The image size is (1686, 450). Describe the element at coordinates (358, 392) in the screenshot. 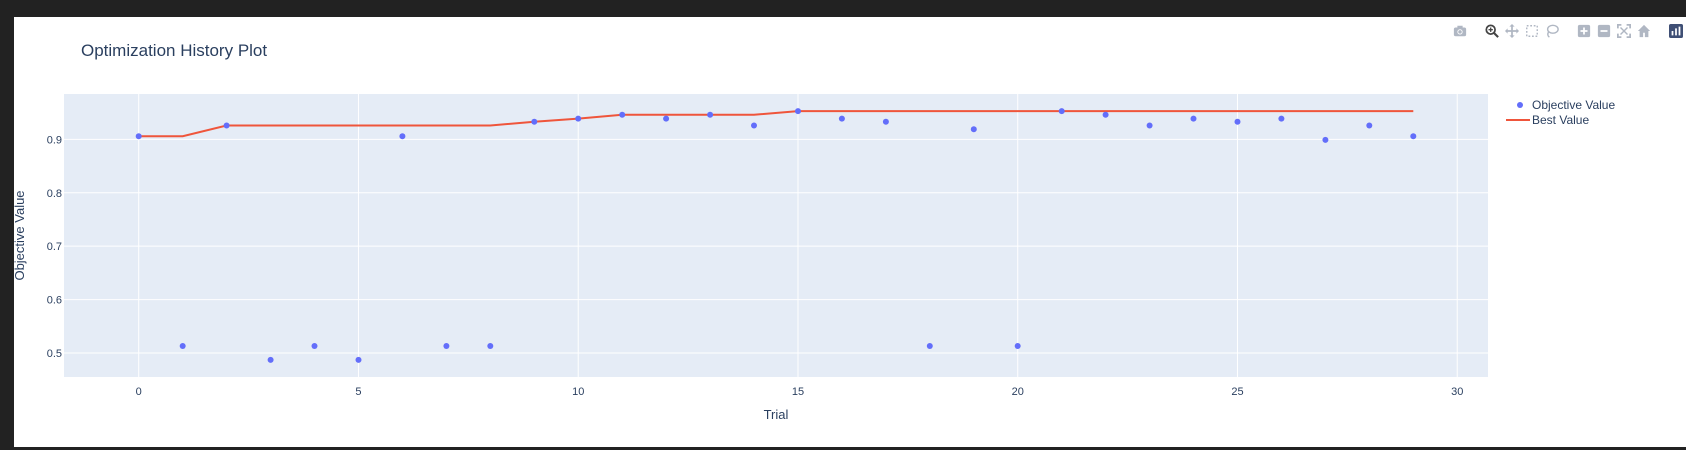

I see `x-tick-label: 5` at that location.